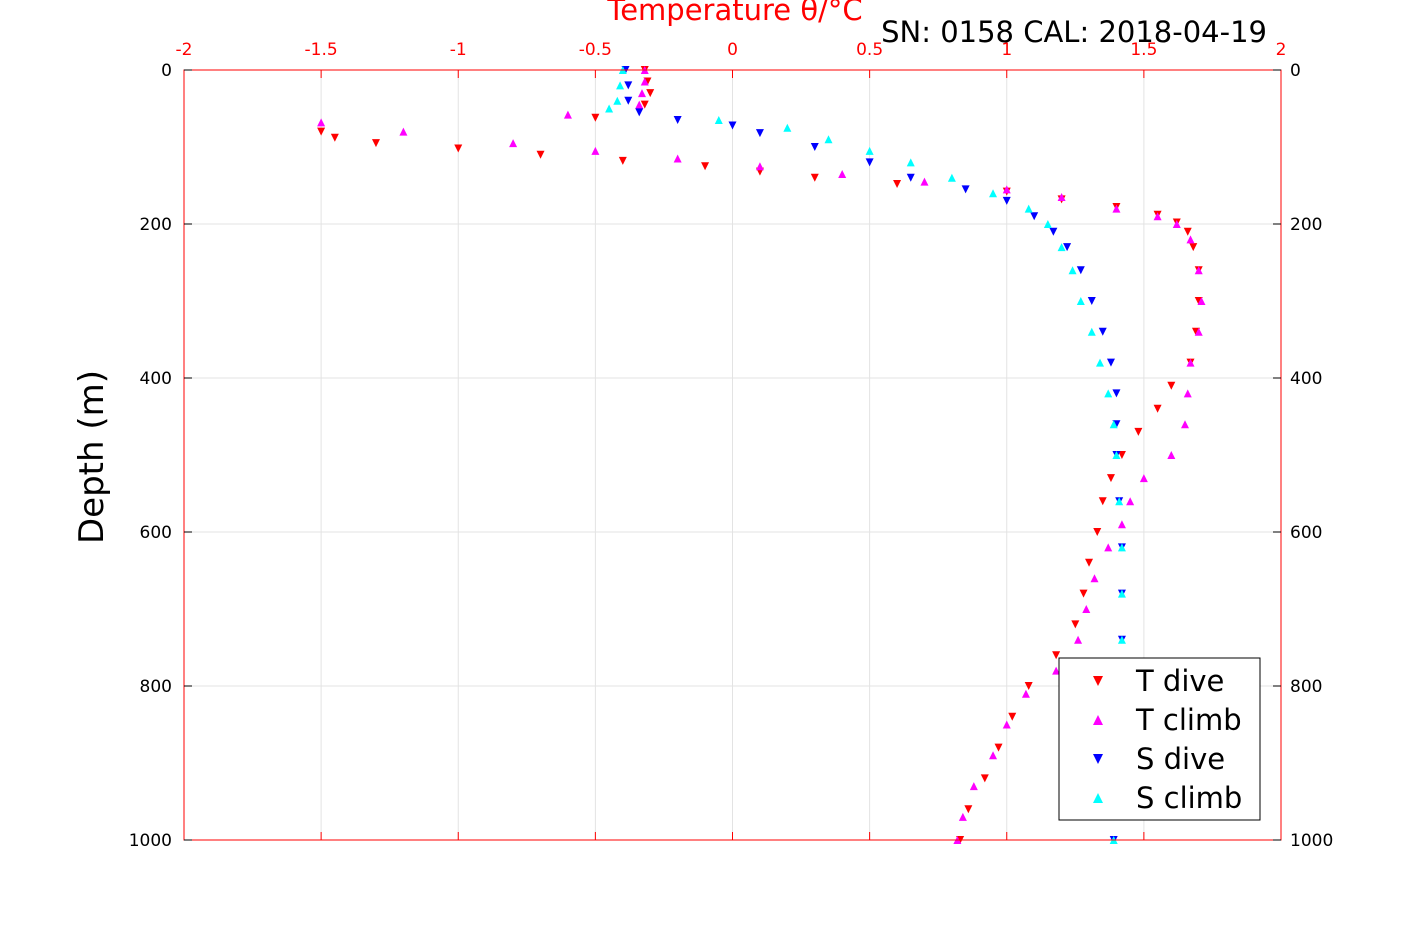 The height and width of the screenshot is (945, 1417). I want to click on y-tick-label-left: 1000, so click(150, 841).